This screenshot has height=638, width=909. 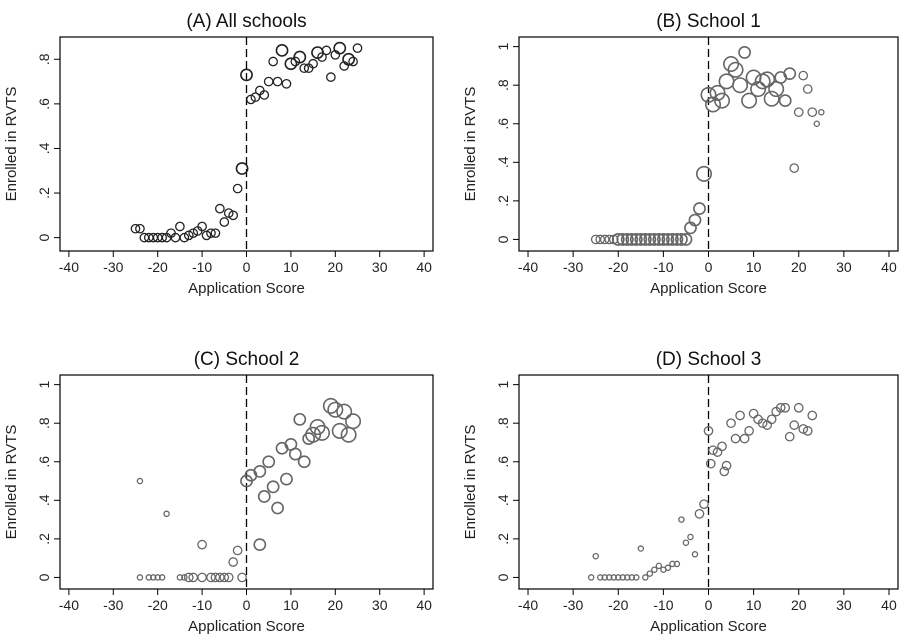 What do you see at coordinates (528, 267) in the screenshot?
I see `x-tick-label: -40` at bounding box center [528, 267].